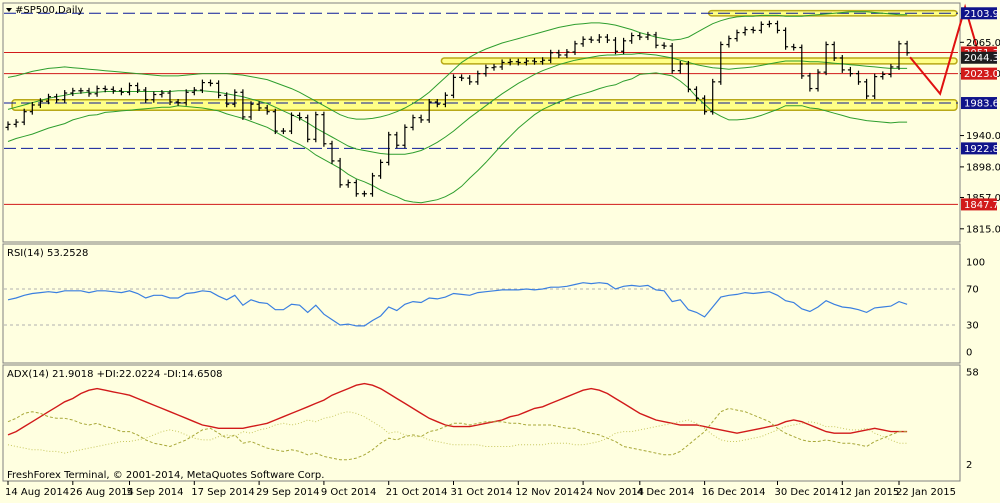  What do you see at coordinates (65, 96) in the screenshot?
I see `price-bar-25 Aug` at bounding box center [65, 96].